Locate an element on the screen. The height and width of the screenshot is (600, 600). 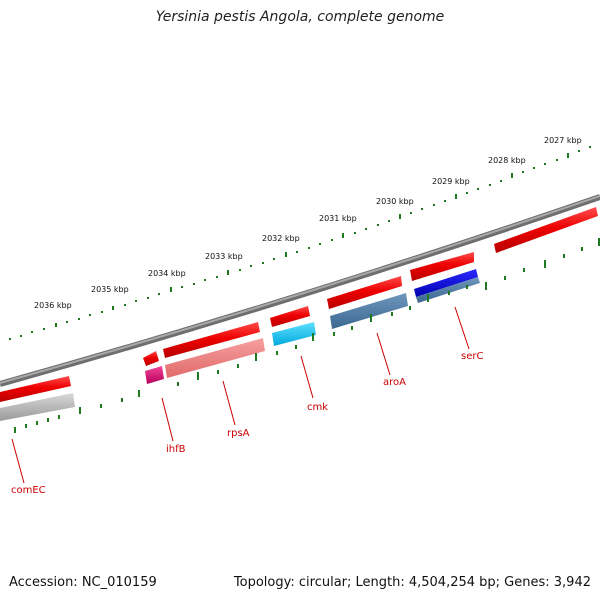
map-title: Yersinia pestis Angola, complete genome is located at coordinates (300, 17).